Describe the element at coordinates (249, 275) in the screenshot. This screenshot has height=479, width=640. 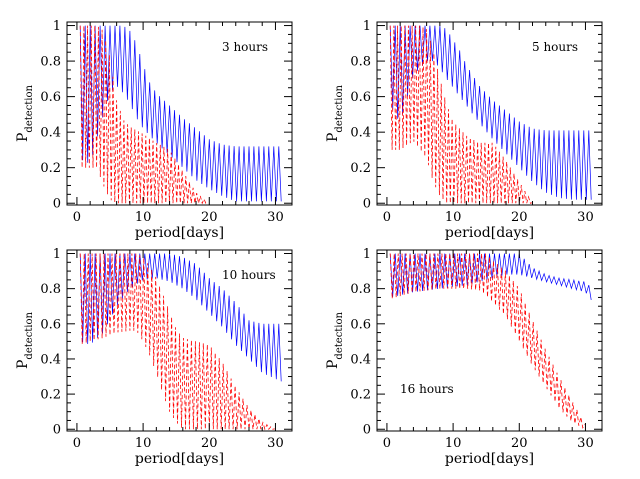
I see `panel-annotation: 10 hours` at that location.